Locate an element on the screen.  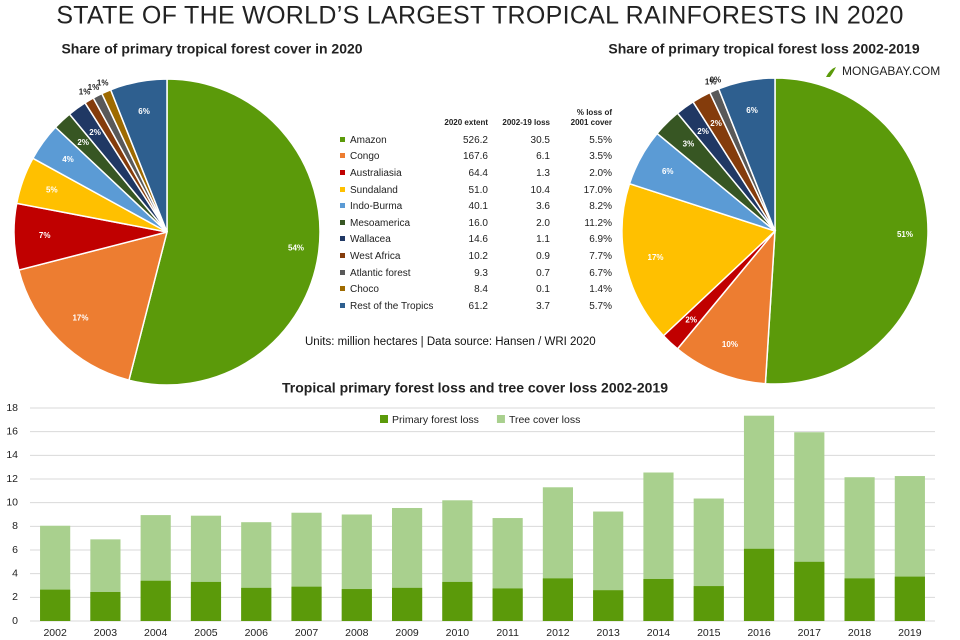
x-tick-label: 2009 is located at coordinates (407, 633).